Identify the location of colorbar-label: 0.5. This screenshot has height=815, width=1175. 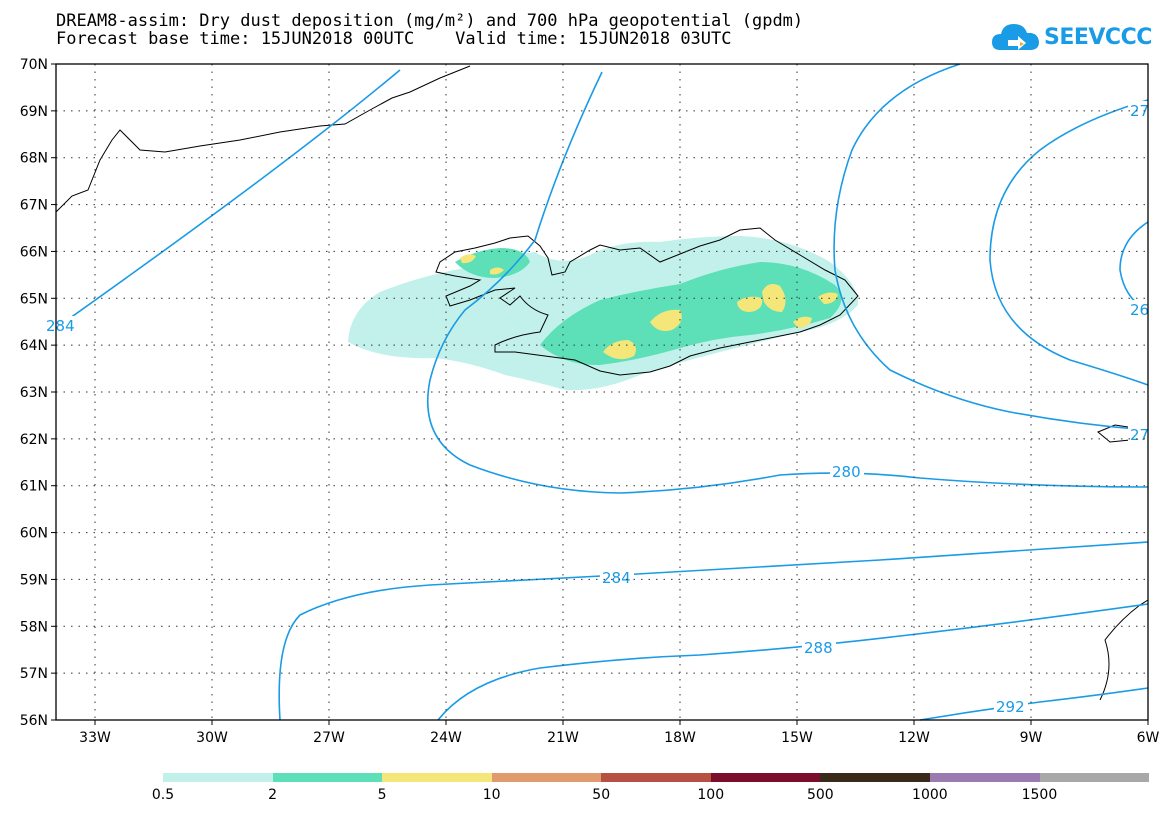
(163, 795).